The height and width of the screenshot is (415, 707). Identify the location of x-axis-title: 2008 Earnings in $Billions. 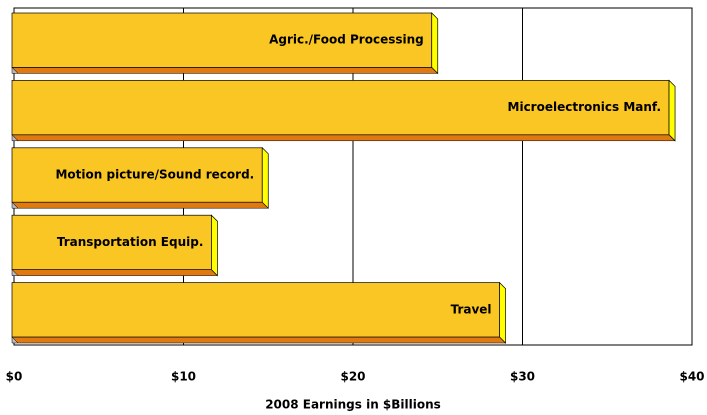
(353, 405).